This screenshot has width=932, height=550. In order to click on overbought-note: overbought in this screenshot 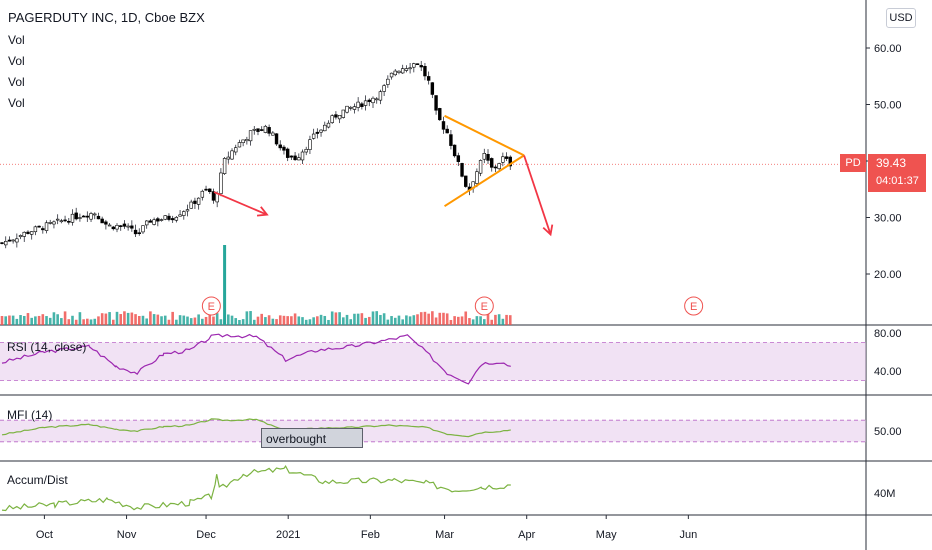, I will do `click(312, 438)`.